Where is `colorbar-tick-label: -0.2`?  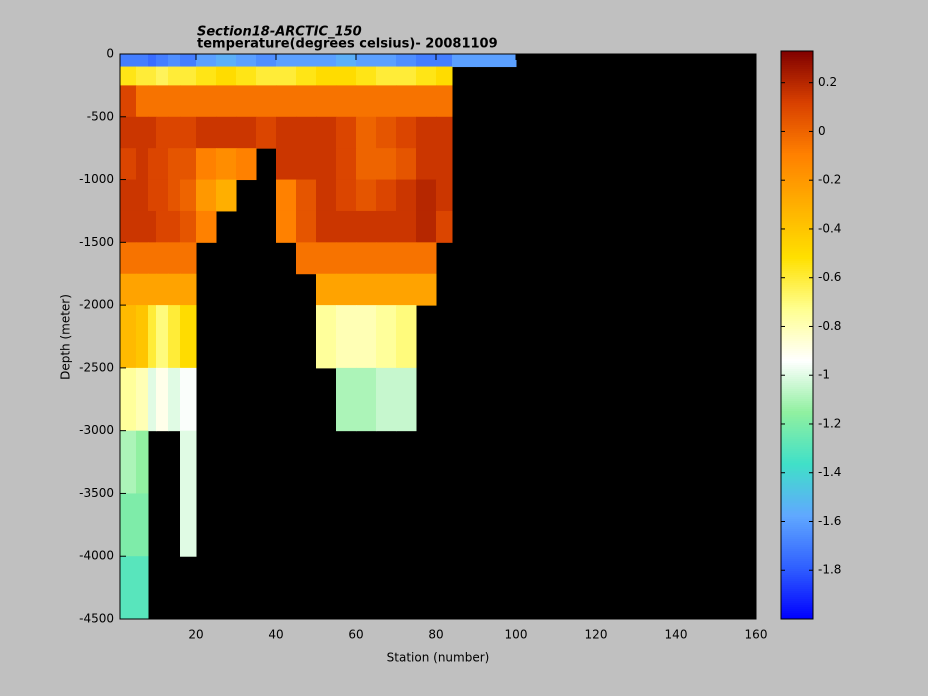
colorbar-tick-label: -0.2 is located at coordinates (829, 180).